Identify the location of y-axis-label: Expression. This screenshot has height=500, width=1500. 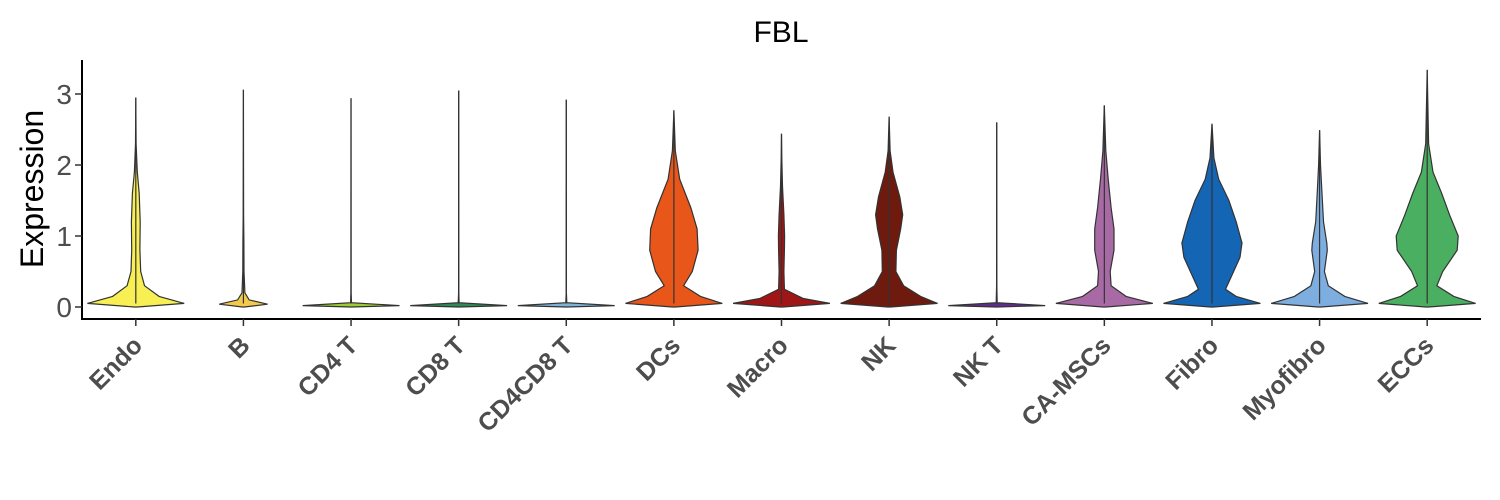
(32, 189).